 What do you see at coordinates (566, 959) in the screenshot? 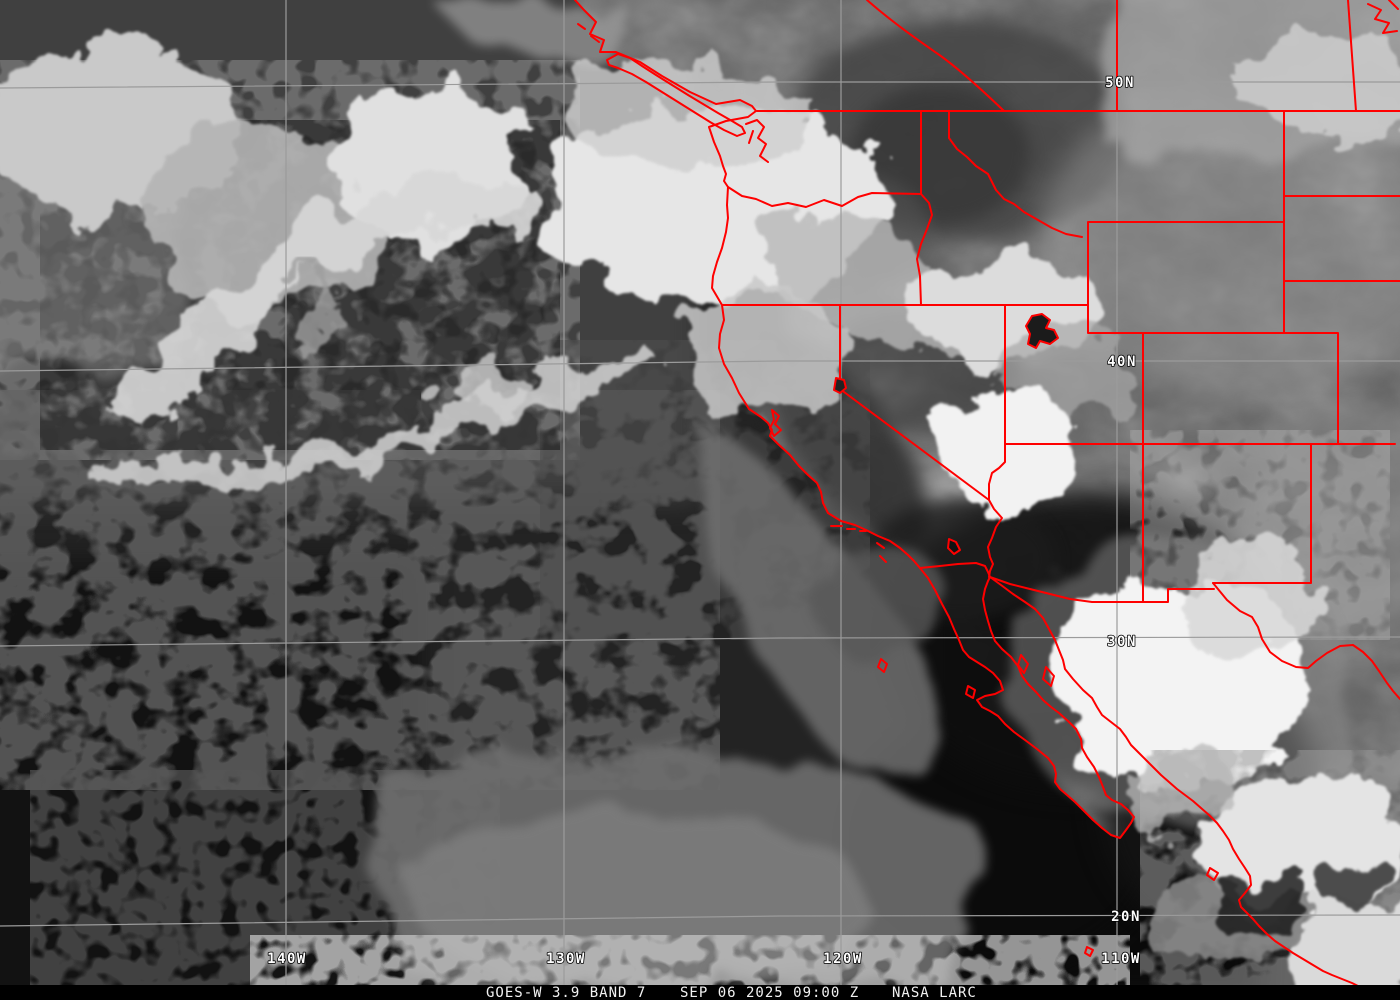
I see `longitude-label: 130W` at bounding box center [566, 959].